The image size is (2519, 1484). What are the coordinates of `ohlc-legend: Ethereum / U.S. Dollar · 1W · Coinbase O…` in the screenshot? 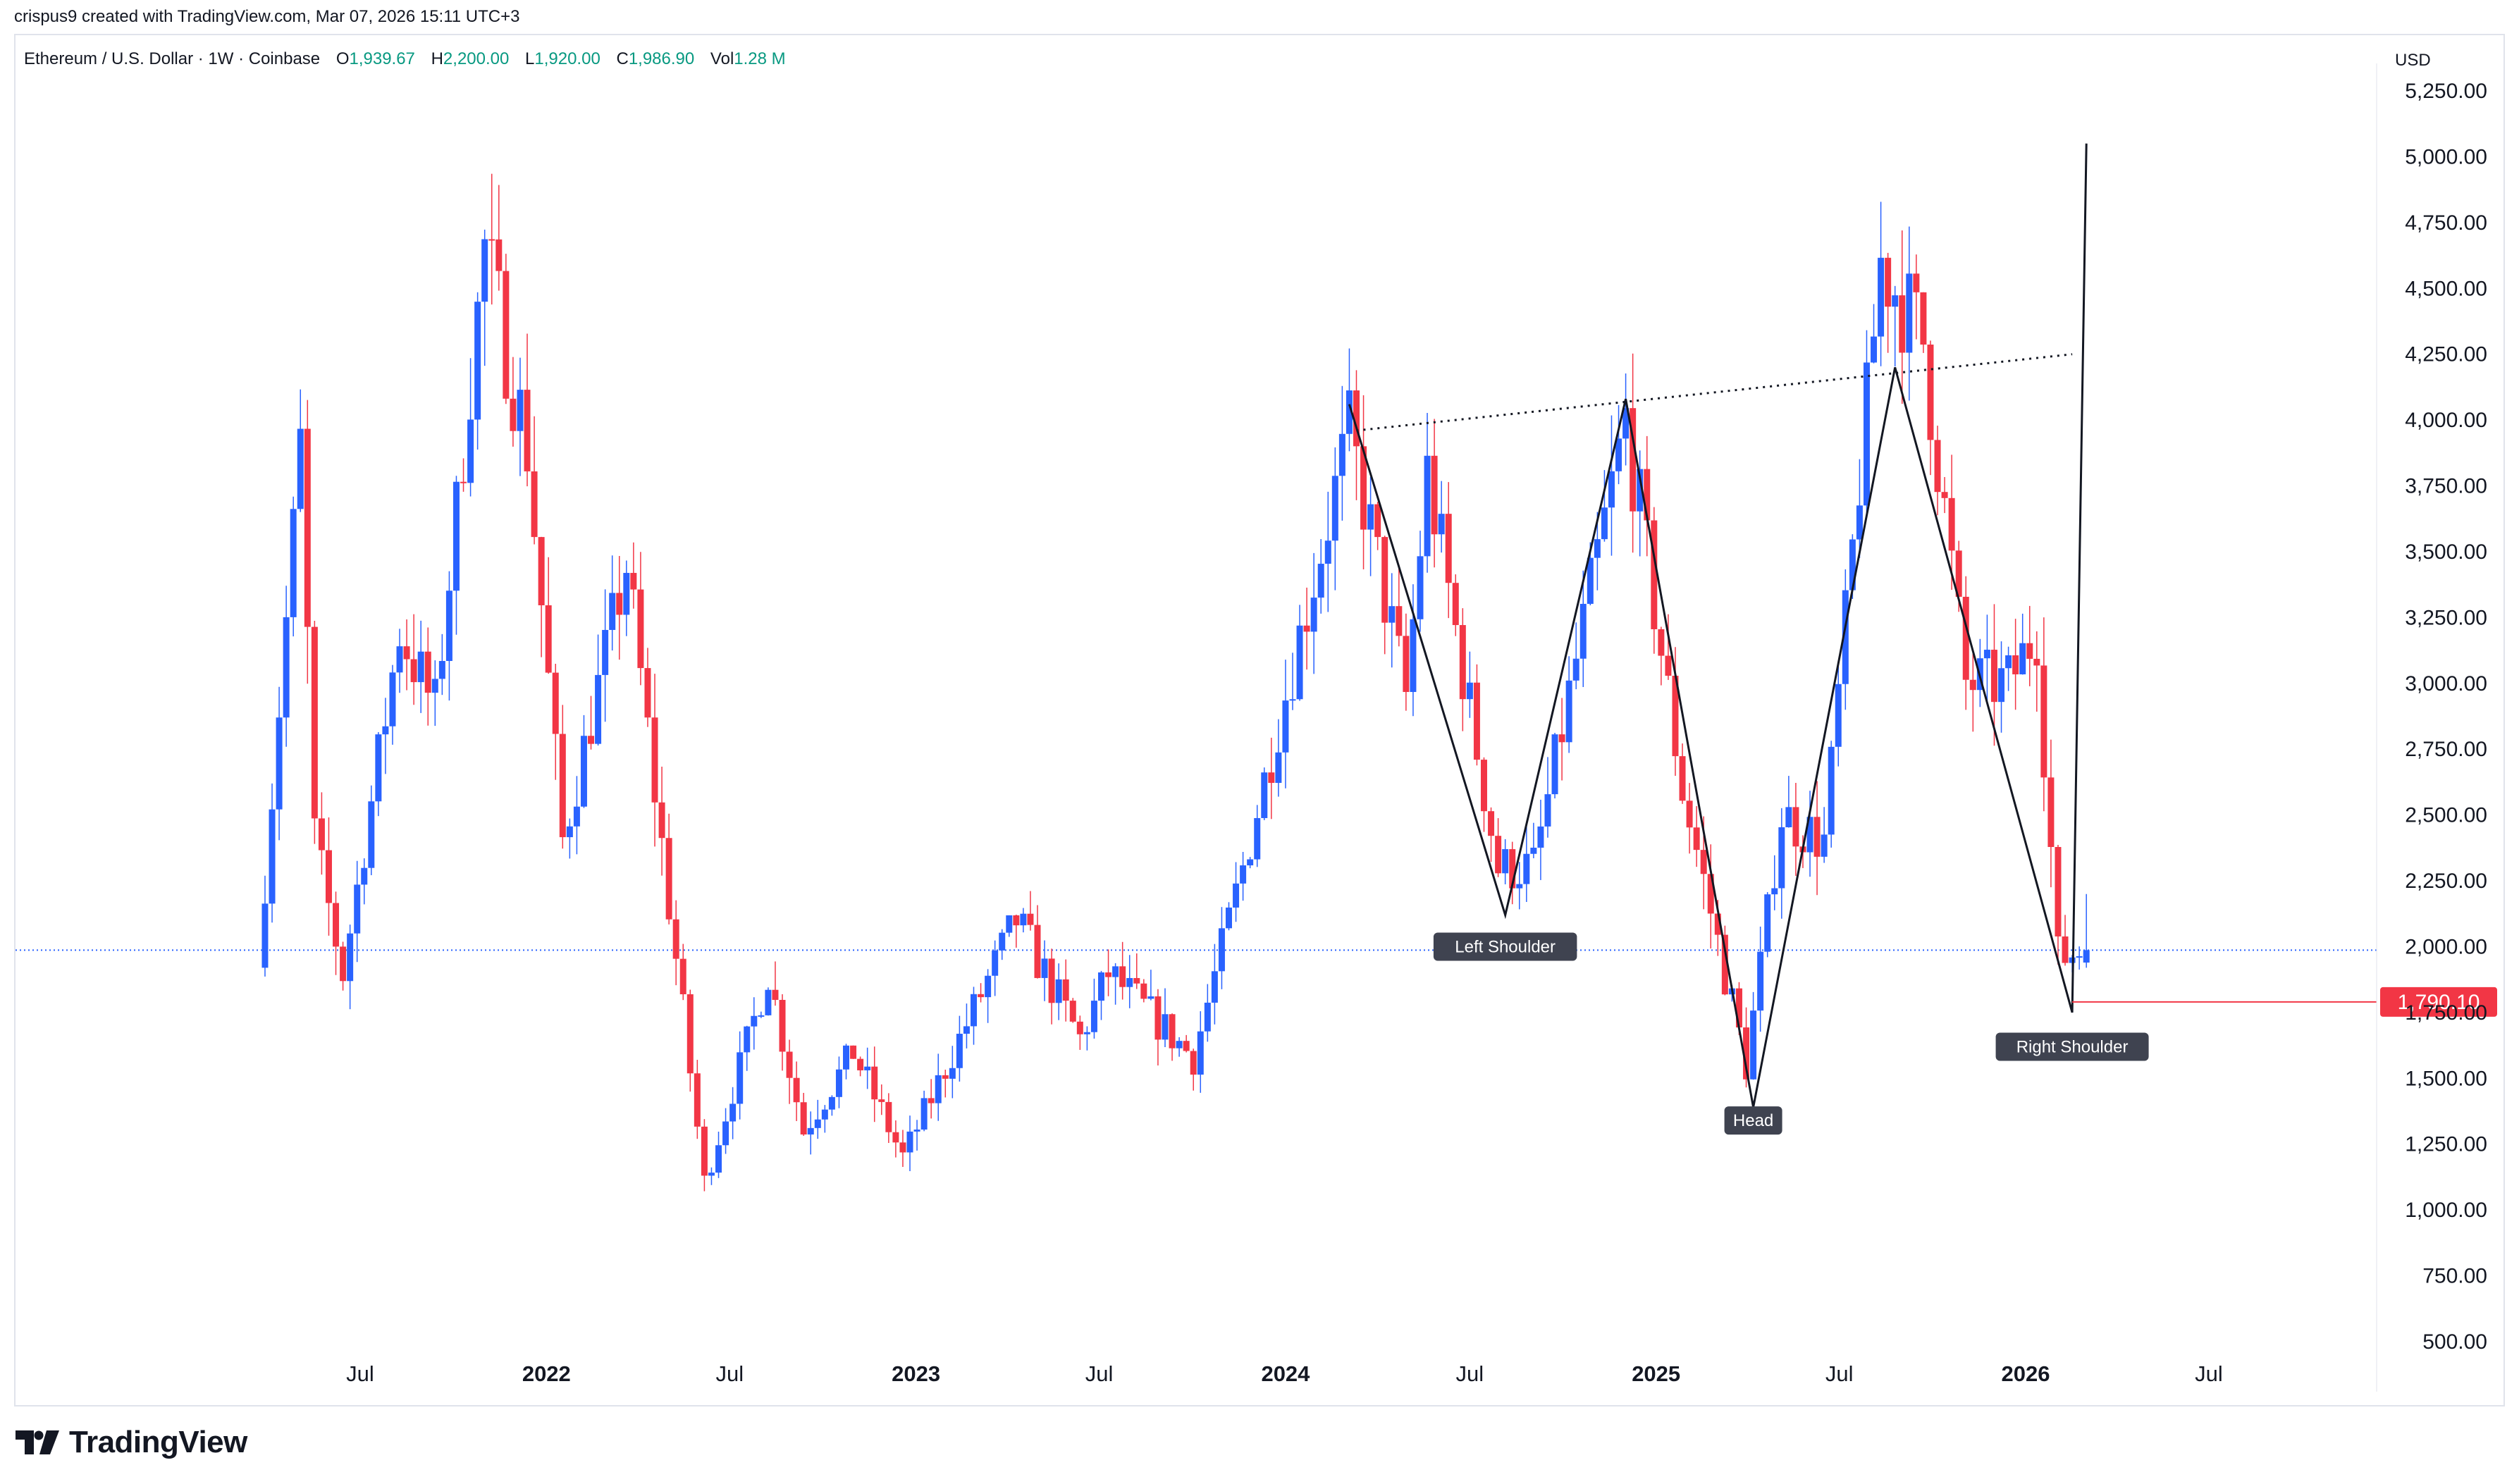 It's located at (405, 59).